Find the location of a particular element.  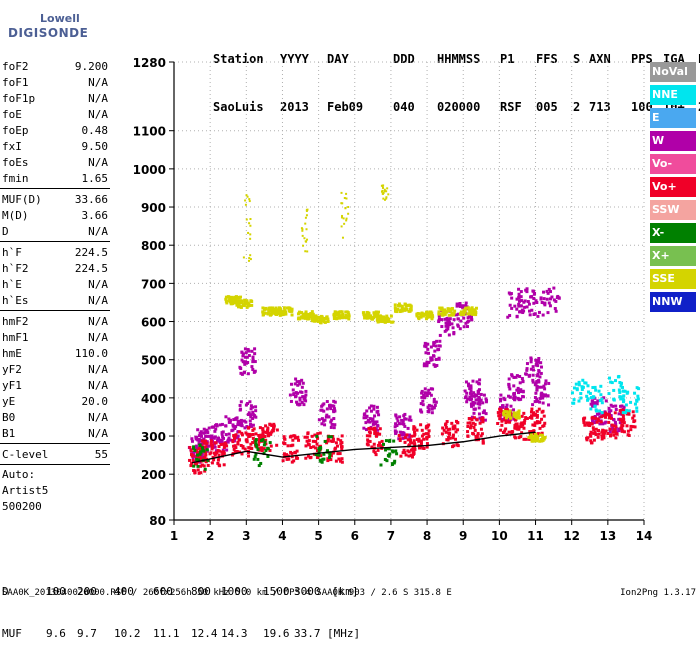

param-label: D is located at coordinates (5, 231).